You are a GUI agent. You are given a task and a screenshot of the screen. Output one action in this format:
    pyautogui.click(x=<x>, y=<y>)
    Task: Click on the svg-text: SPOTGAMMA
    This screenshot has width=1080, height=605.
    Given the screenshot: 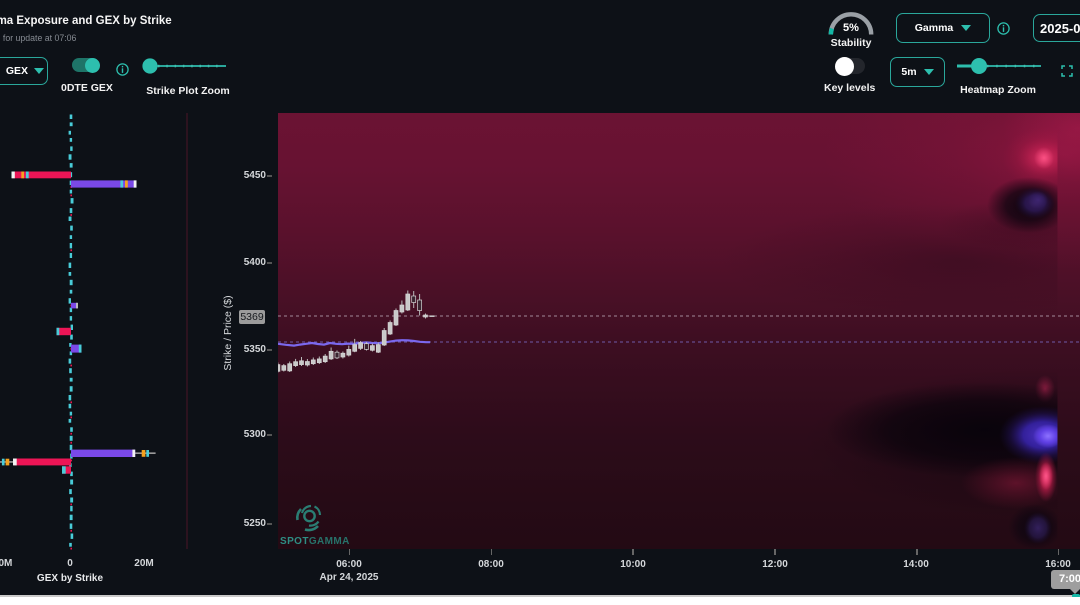 What is the action you would take?
    pyautogui.click(x=315, y=541)
    